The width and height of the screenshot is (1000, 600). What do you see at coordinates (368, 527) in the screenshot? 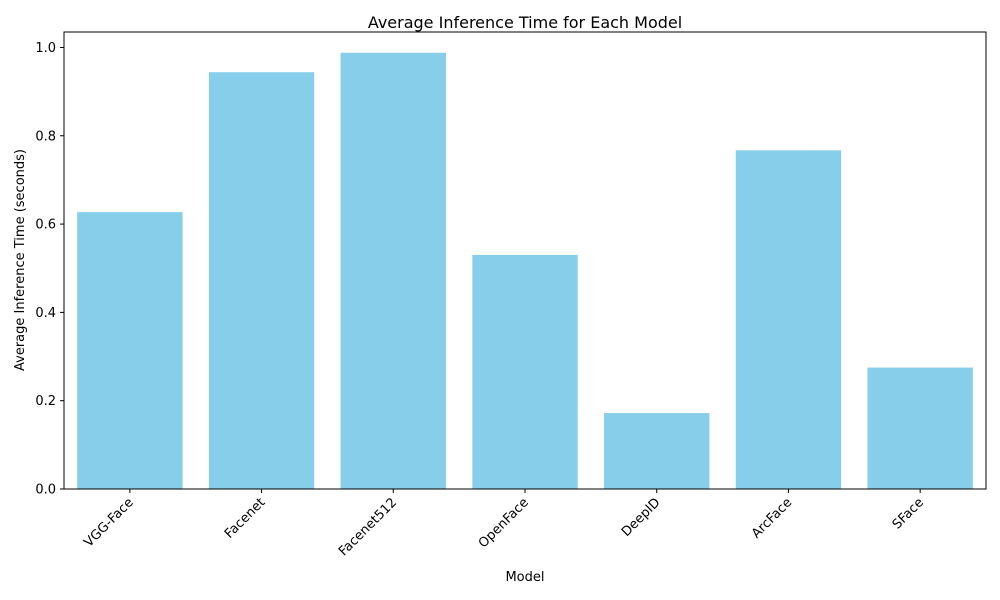
I see `x-tick-label: Facenet512` at bounding box center [368, 527].